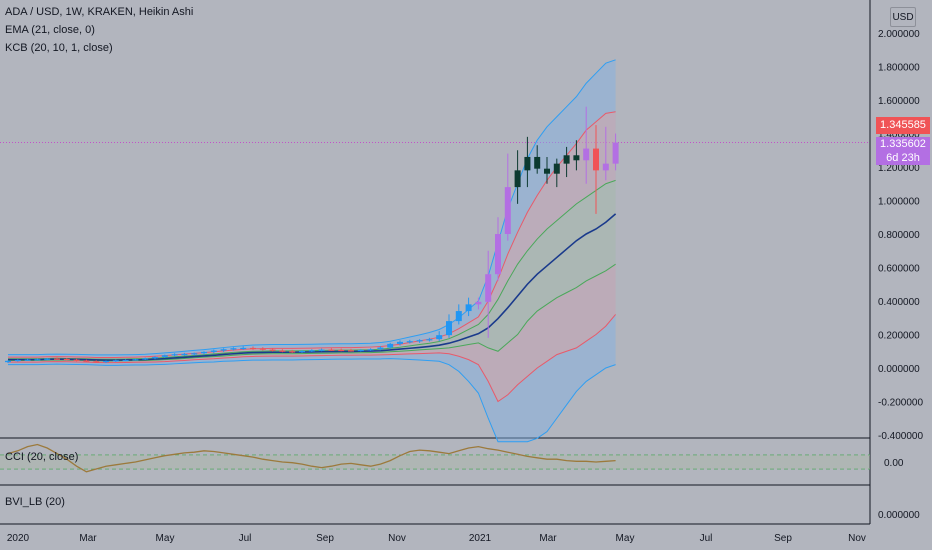 The image size is (932, 550). What do you see at coordinates (899, 101) in the screenshot?
I see `y-tick-label: 1.600000` at bounding box center [899, 101].